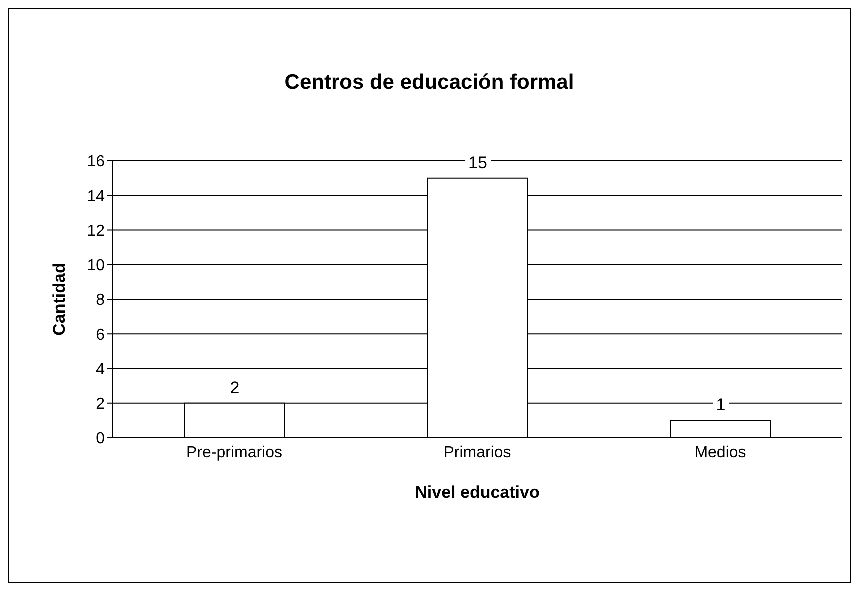 The height and width of the screenshot is (591, 859). What do you see at coordinates (720, 453) in the screenshot?
I see `x-tick-label: Medios` at bounding box center [720, 453].